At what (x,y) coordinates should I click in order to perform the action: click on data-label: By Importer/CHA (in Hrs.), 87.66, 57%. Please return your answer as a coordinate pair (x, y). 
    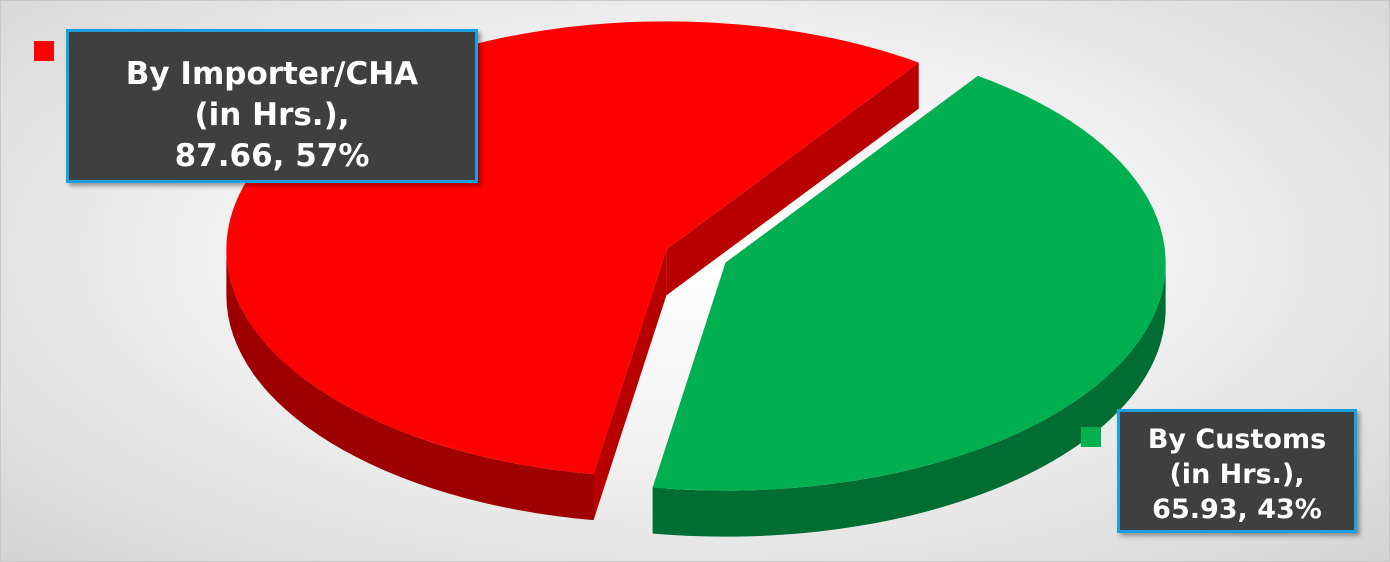
    Looking at the image, I should click on (272, 106).